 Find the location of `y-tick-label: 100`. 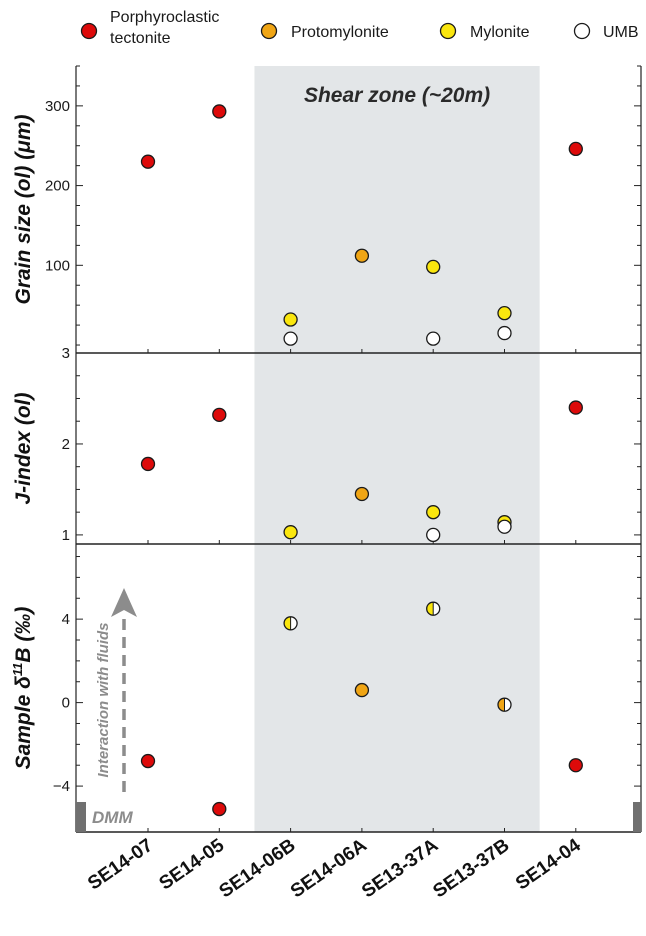

y-tick-label: 100 is located at coordinates (57, 265).